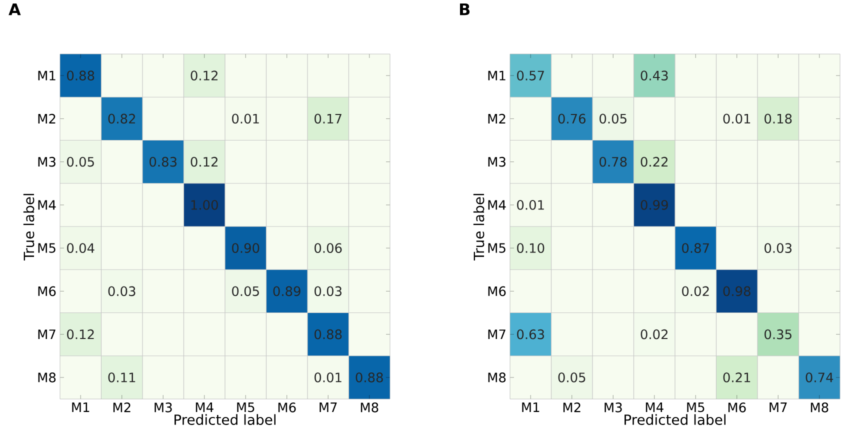 The height and width of the screenshot is (439, 865). What do you see at coordinates (80, 248) in the screenshot?
I see `data-label: 0.04` at bounding box center [80, 248].